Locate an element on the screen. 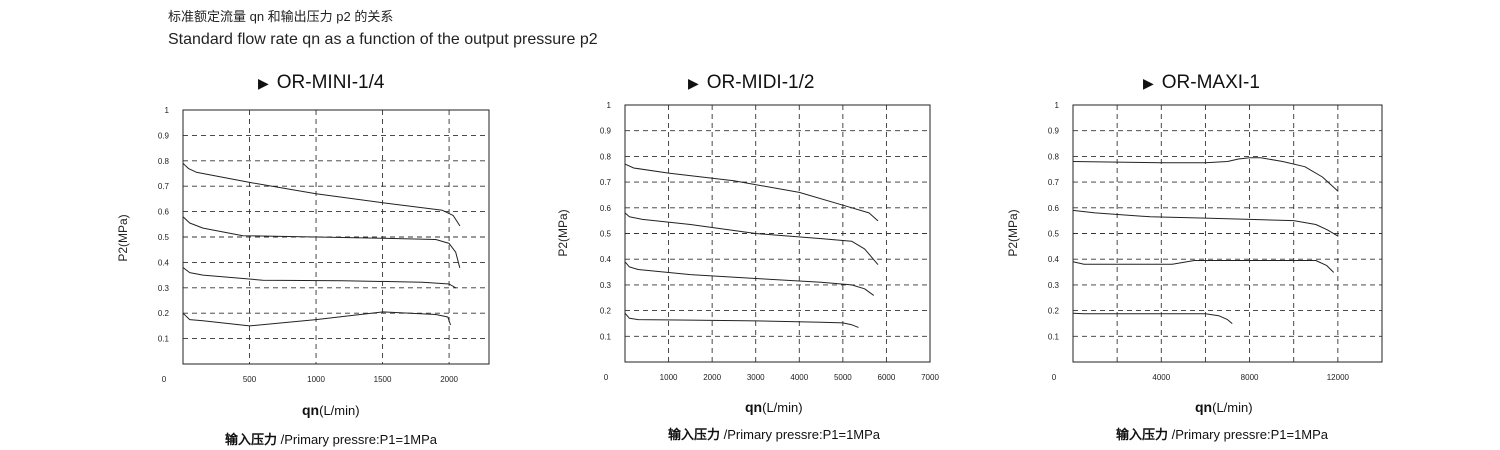 The height and width of the screenshot is (450, 1500). footnote-midi: 输入压力 /Primary pressre:P1=1MPa is located at coordinates (774, 433).